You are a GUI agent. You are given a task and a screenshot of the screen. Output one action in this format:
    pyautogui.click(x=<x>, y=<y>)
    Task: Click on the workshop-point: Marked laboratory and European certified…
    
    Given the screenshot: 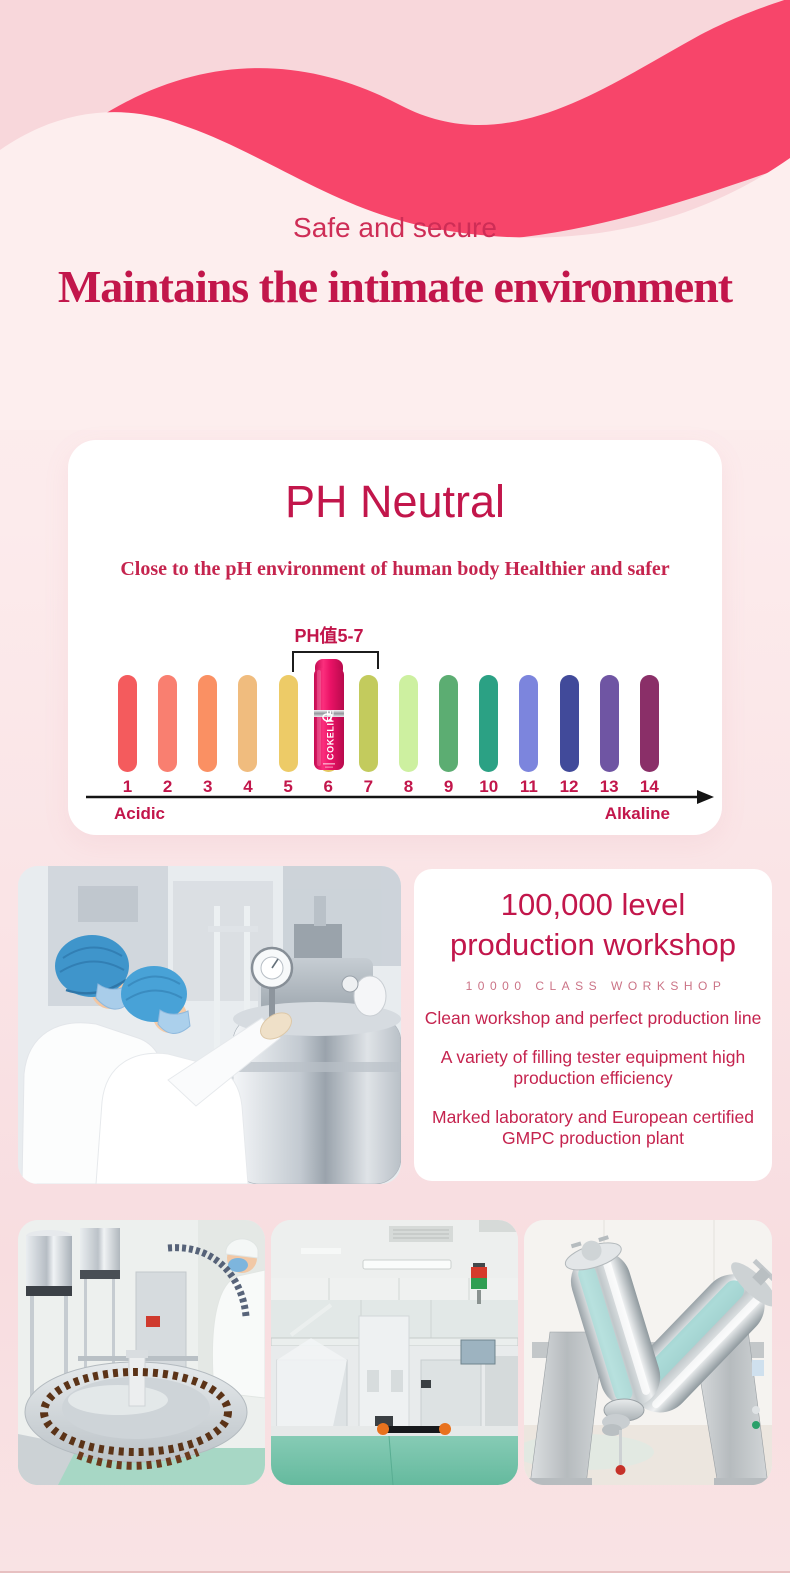 What is the action you would take?
    pyautogui.click(x=593, y=1128)
    